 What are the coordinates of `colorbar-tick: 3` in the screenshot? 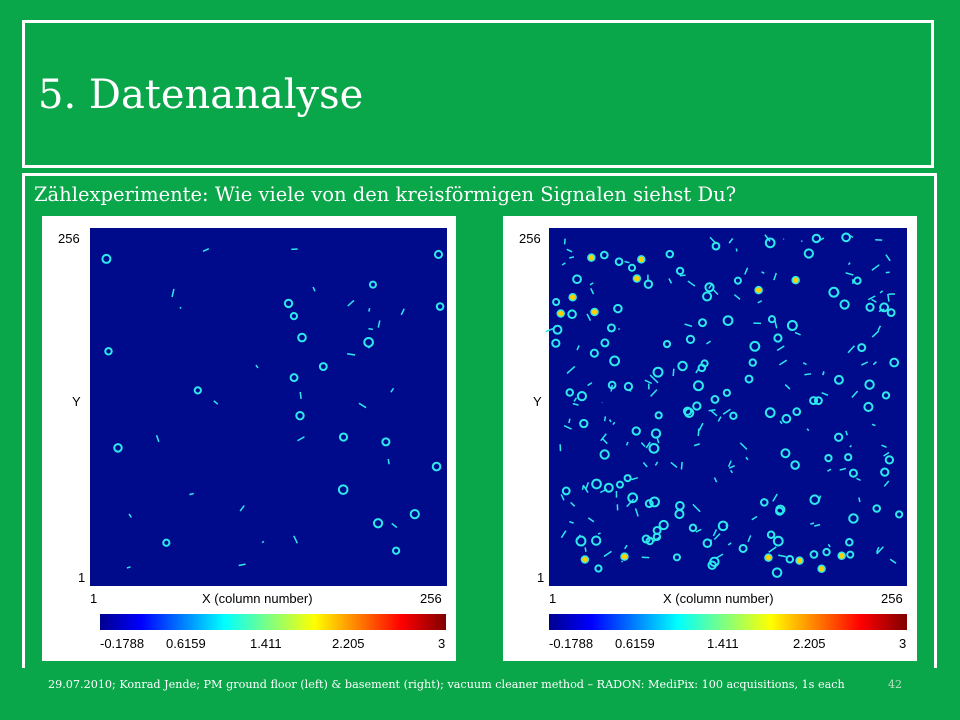 It's located at (441, 643).